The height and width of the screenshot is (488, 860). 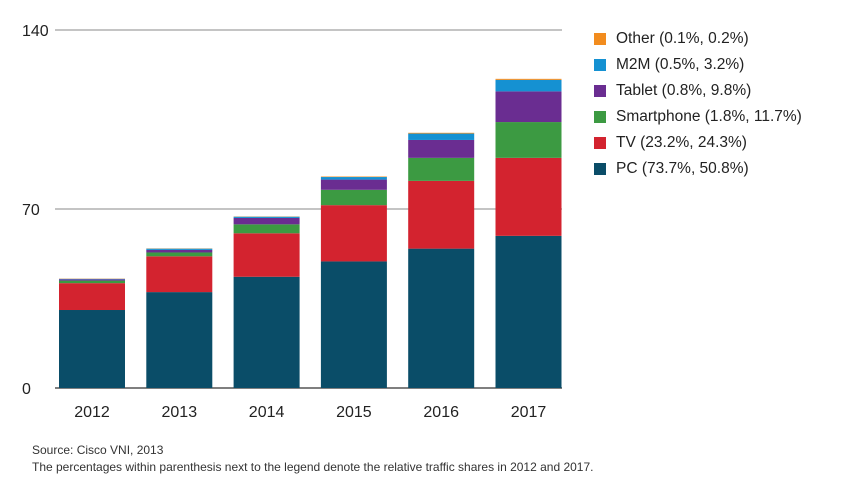 I want to click on x-tick-label: 2015, so click(x=354, y=412).